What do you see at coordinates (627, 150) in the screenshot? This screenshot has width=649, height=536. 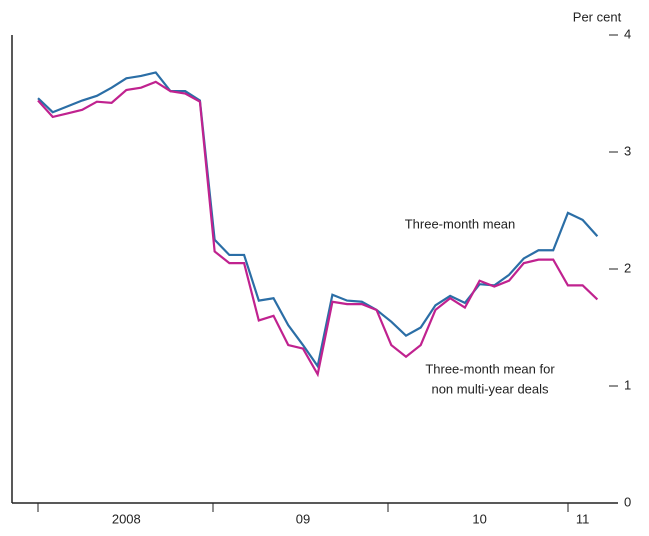 I see `y-tick-label: 3` at bounding box center [627, 150].